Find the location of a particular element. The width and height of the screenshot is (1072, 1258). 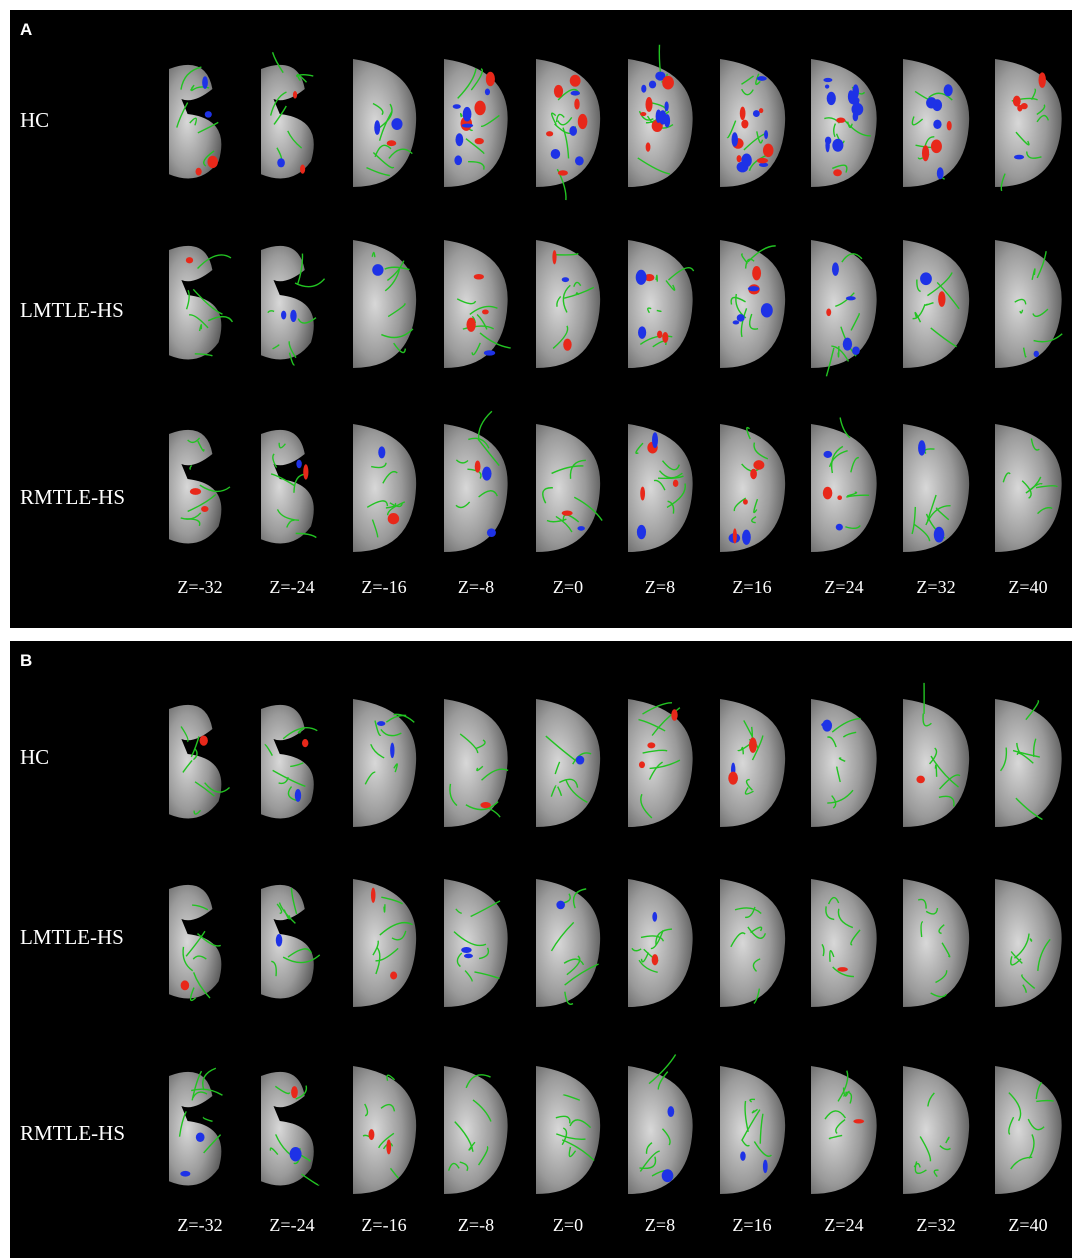

z-label: Z=24 is located at coordinates (844, 587).